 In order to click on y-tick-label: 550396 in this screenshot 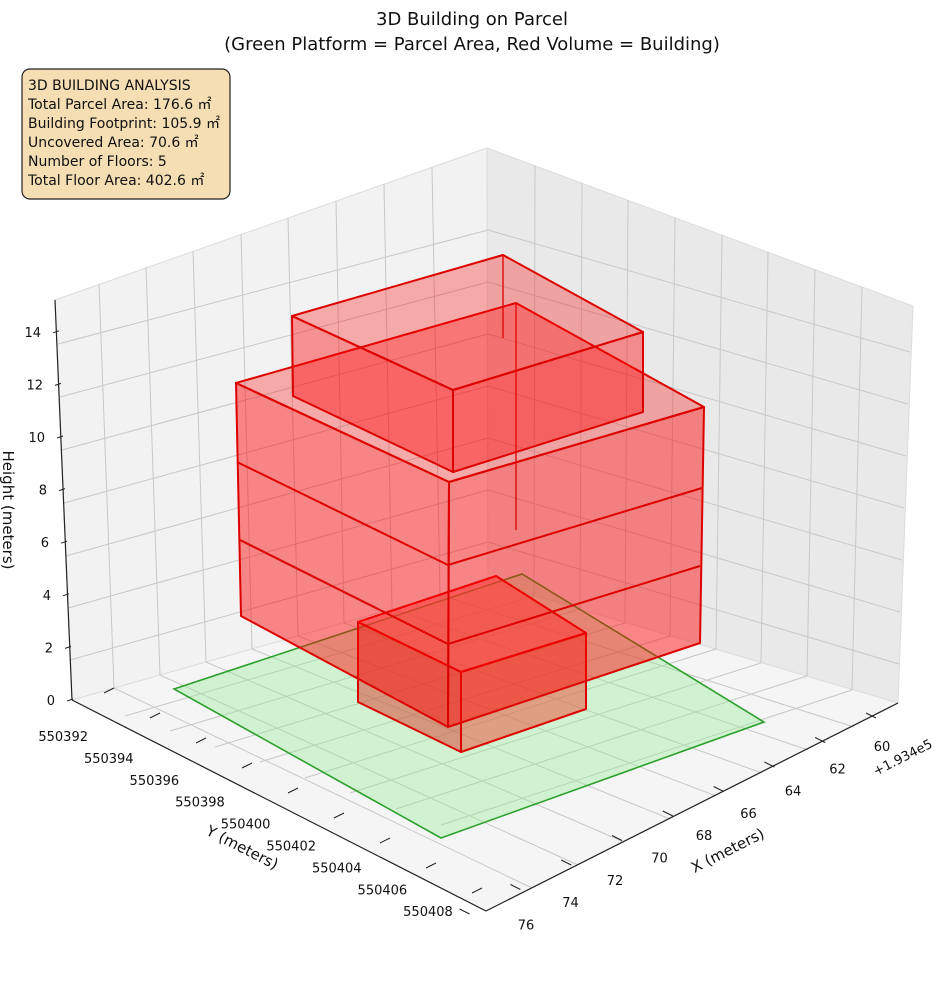, I will do `click(155, 781)`.